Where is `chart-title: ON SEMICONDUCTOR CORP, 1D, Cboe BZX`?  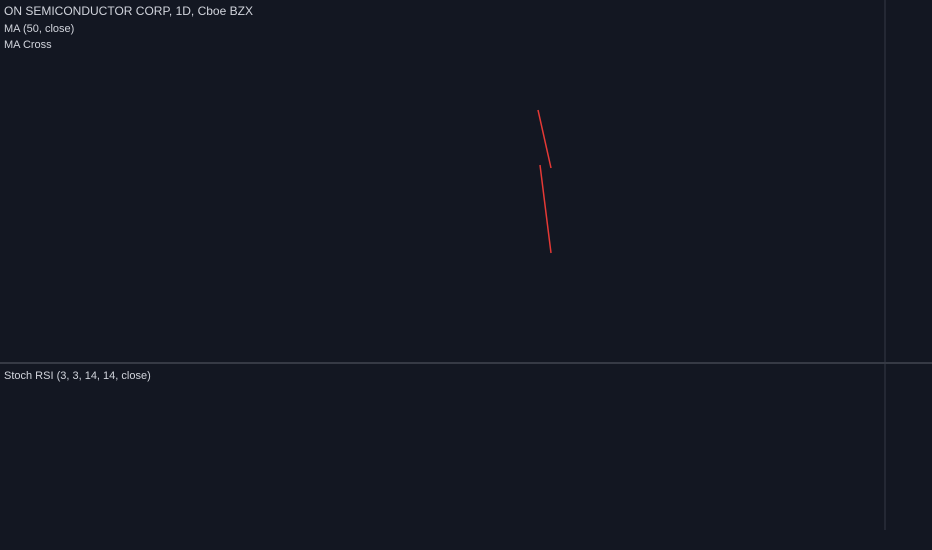 chart-title: ON SEMICONDUCTOR CORP, 1D, Cboe BZX is located at coordinates (128, 11).